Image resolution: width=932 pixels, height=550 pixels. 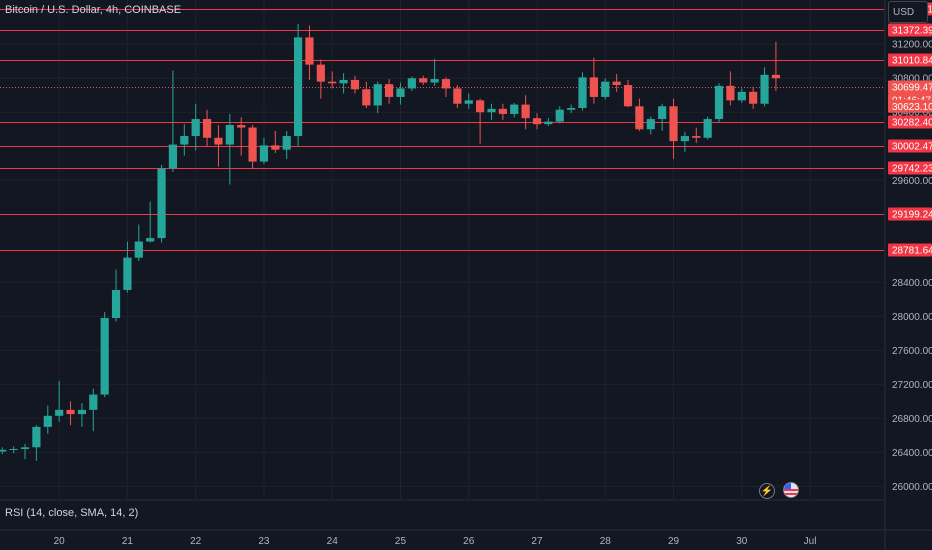 What do you see at coordinates (333, 541) in the screenshot?
I see `x-tick-label: 24` at bounding box center [333, 541].